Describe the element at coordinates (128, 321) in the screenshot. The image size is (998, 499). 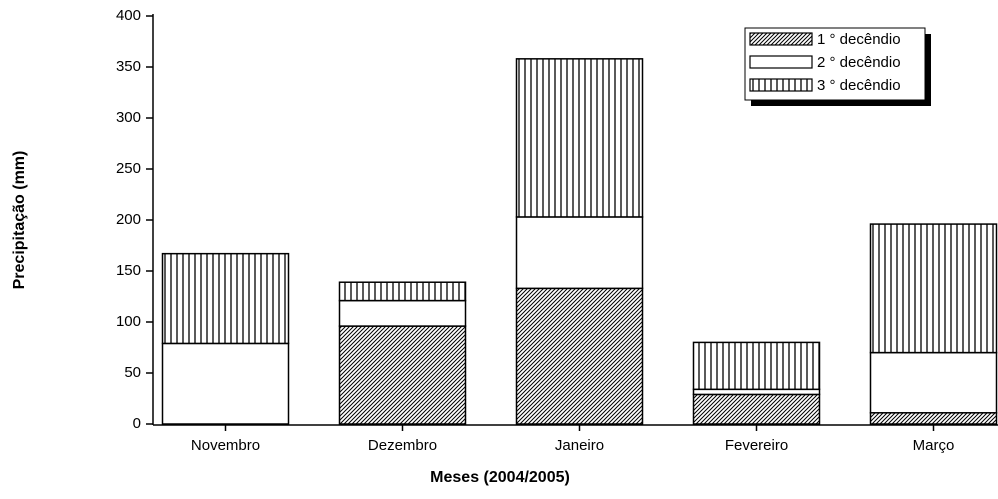
I see `y-tick-label: 100` at that location.